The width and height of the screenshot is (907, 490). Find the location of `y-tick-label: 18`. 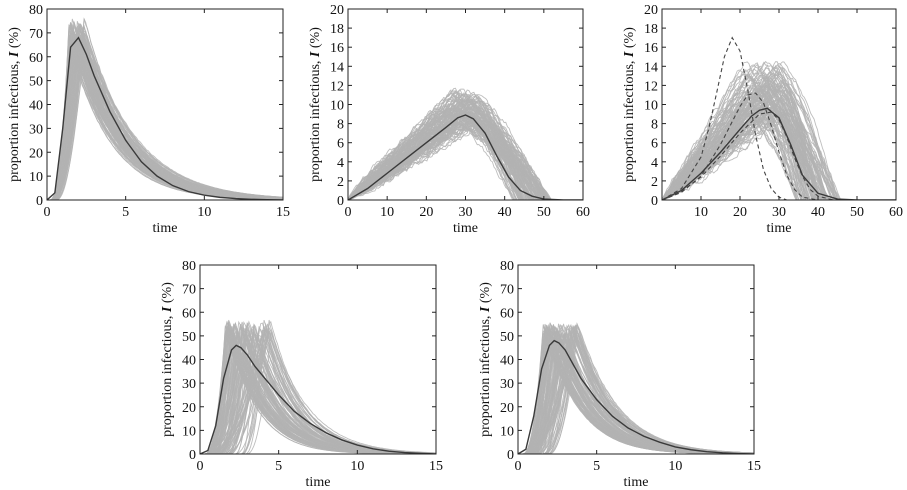

y-tick-label: 18 is located at coordinates (651, 29).